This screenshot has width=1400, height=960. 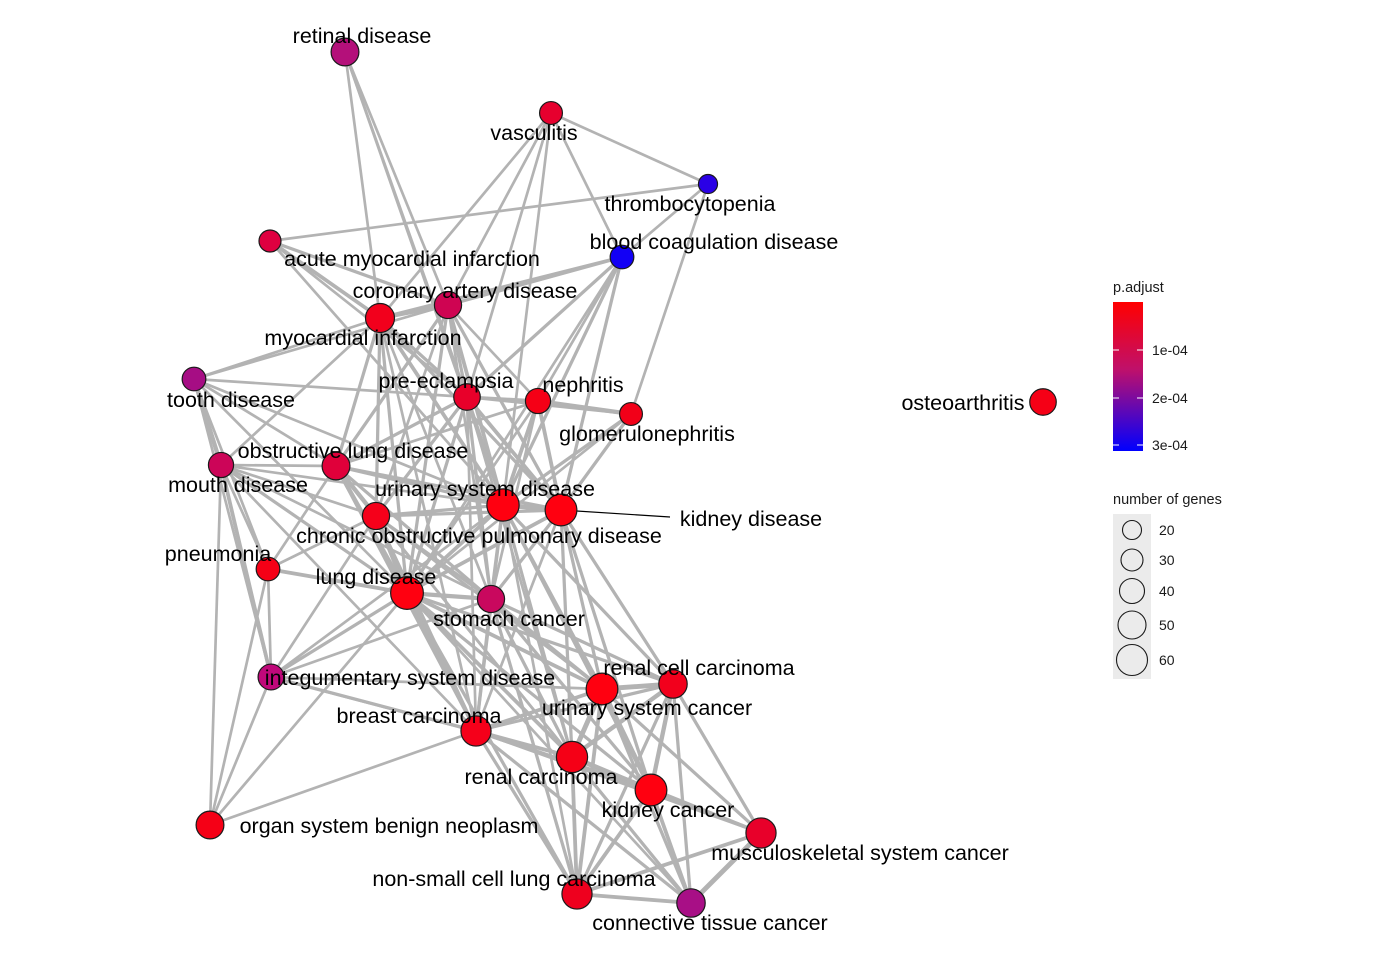 What do you see at coordinates (1167, 625) in the screenshot?
I see `size-tick-50: 50` at bounding box center [1167, 625].